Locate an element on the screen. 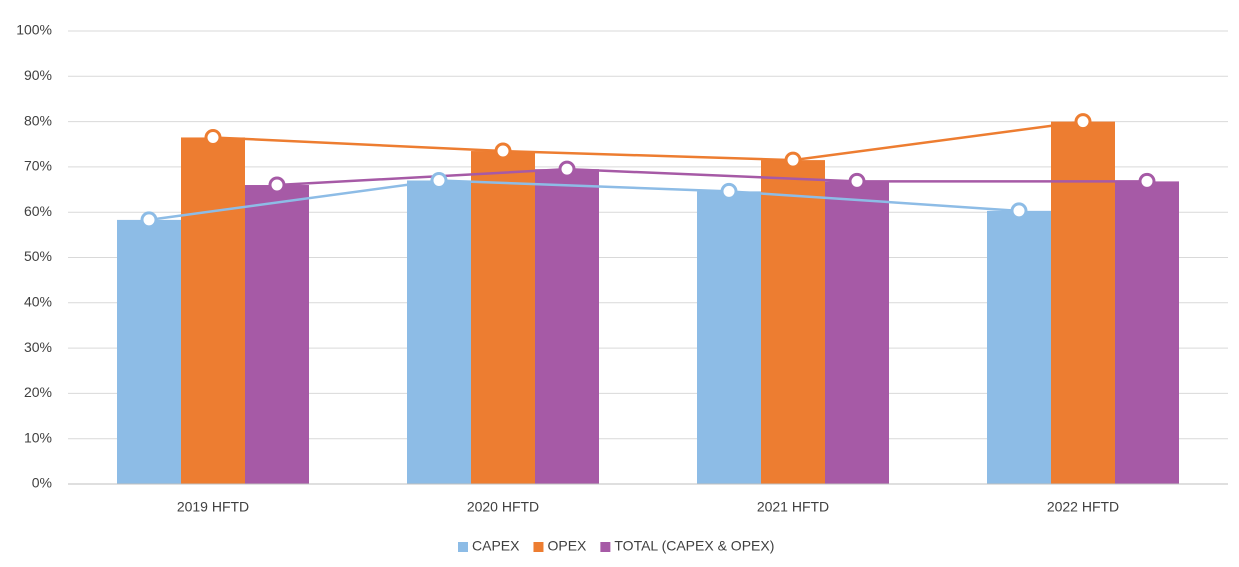  y-tick-label: 80% is located at coordinates (38, 120).